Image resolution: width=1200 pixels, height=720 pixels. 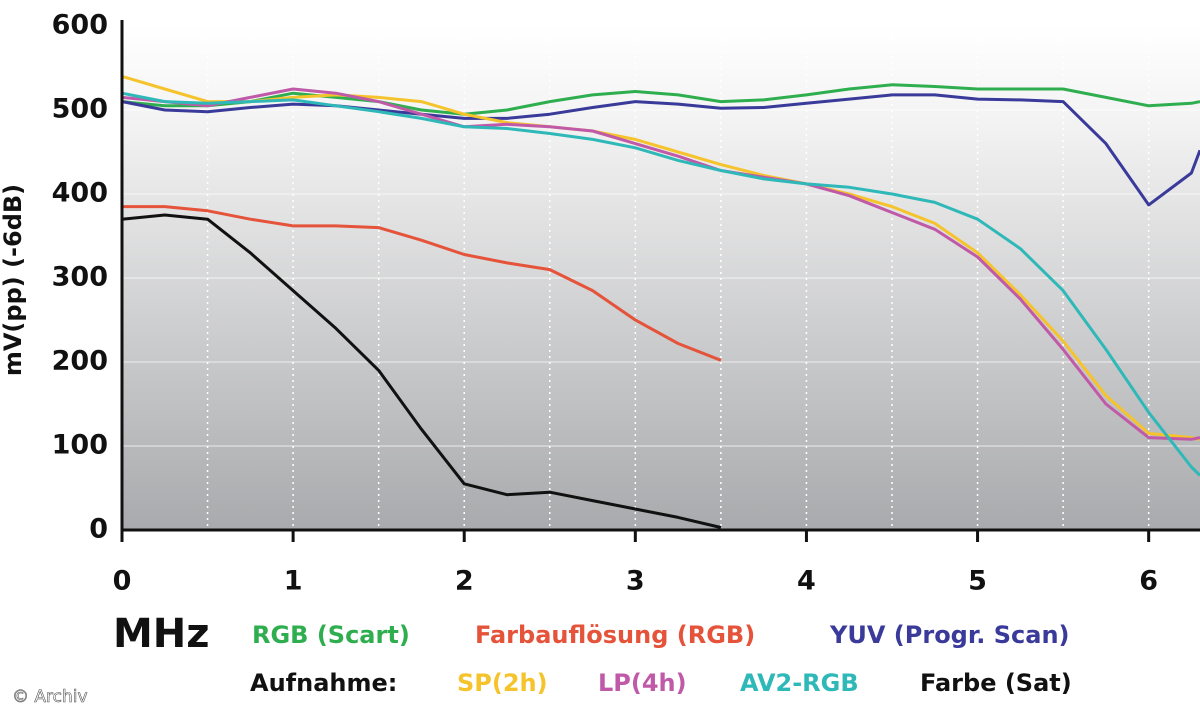 I want to click on x-tick-label: 0, so click(x=122, y=581).